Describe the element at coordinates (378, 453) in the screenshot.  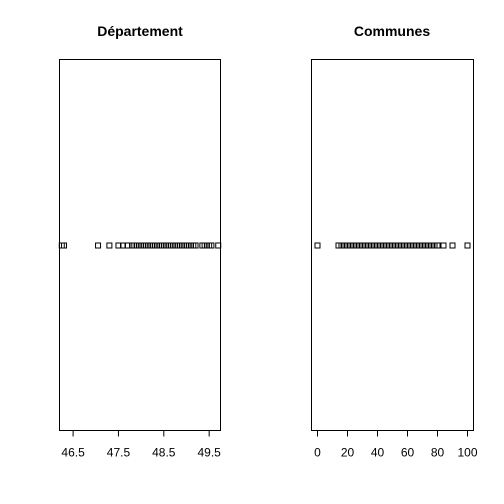
I see `x-tick-label-communes: 40` at that location.